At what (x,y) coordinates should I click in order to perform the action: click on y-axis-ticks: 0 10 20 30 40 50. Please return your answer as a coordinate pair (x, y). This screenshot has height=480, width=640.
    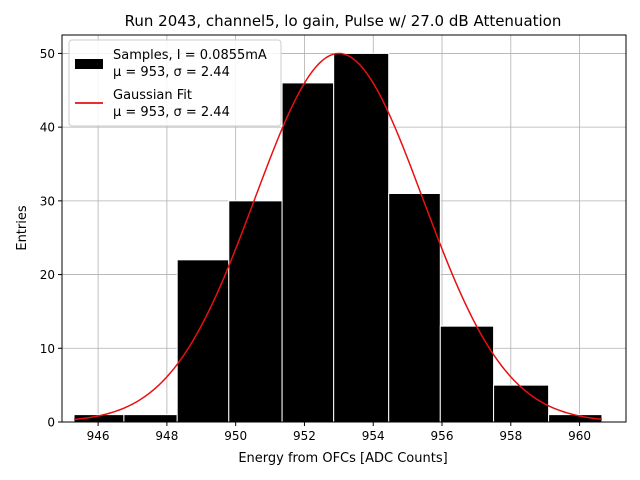
    Looking at the image, I should click on (51, 238).